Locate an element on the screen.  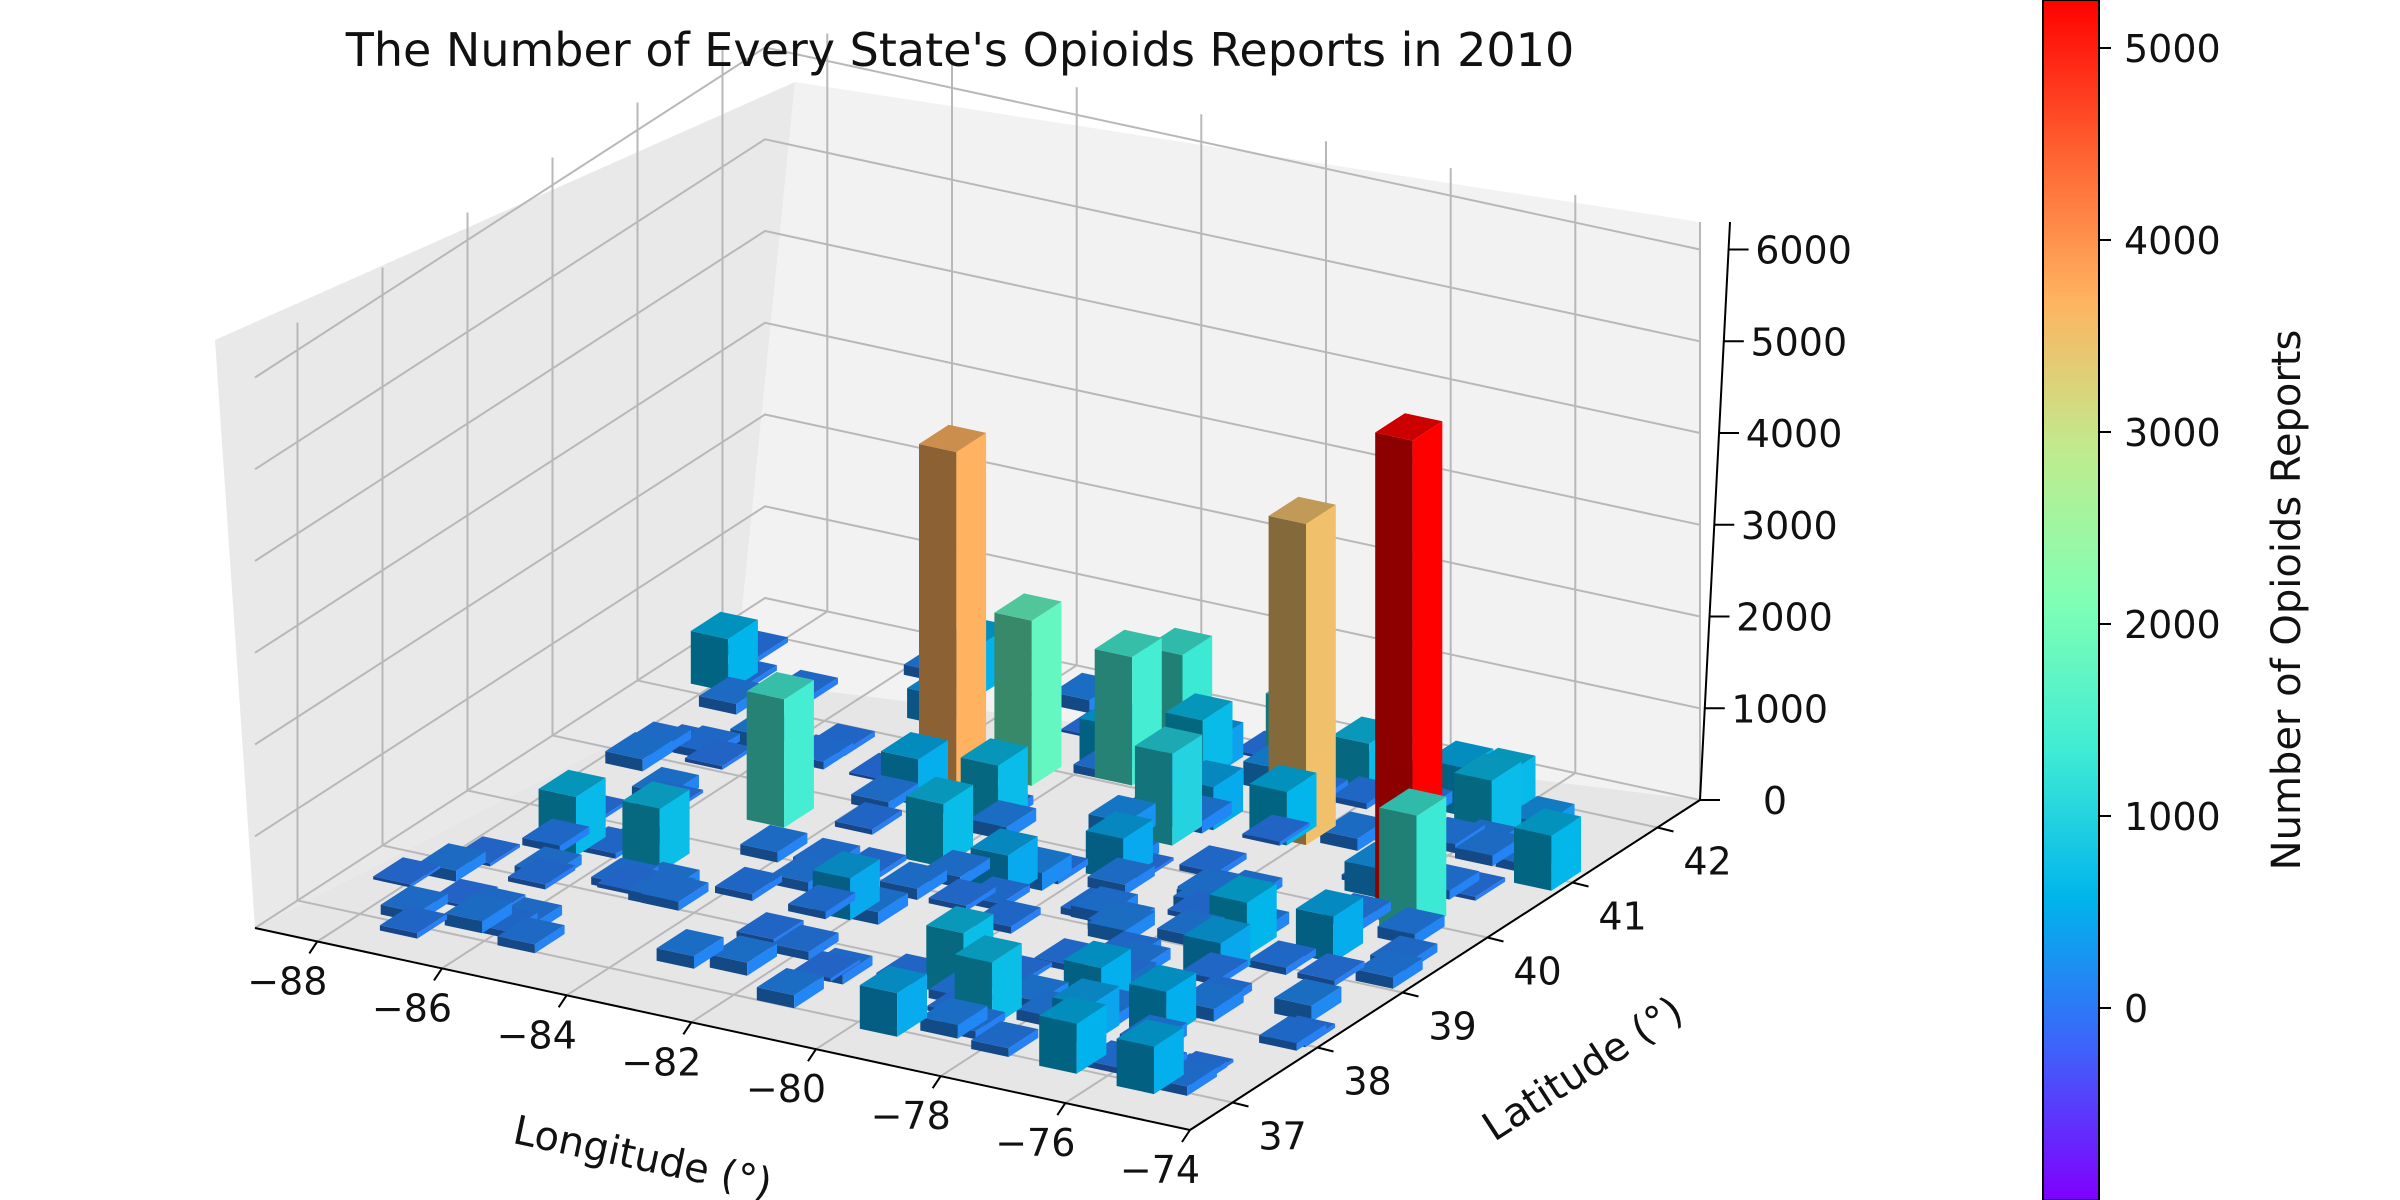
y-tick-label: 39 is located at coordinates (1452, 1027).